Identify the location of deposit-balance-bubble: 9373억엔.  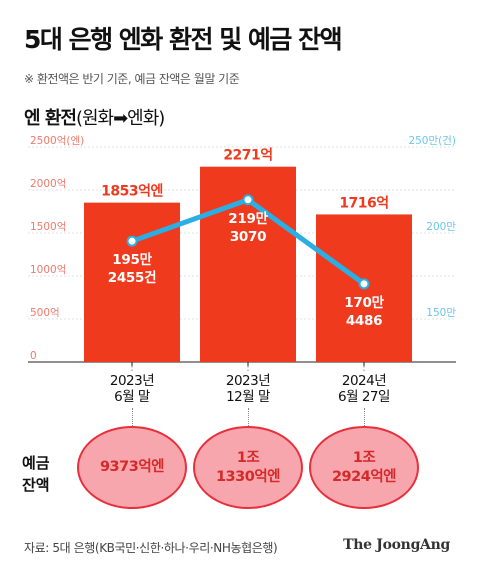
(132, 467).